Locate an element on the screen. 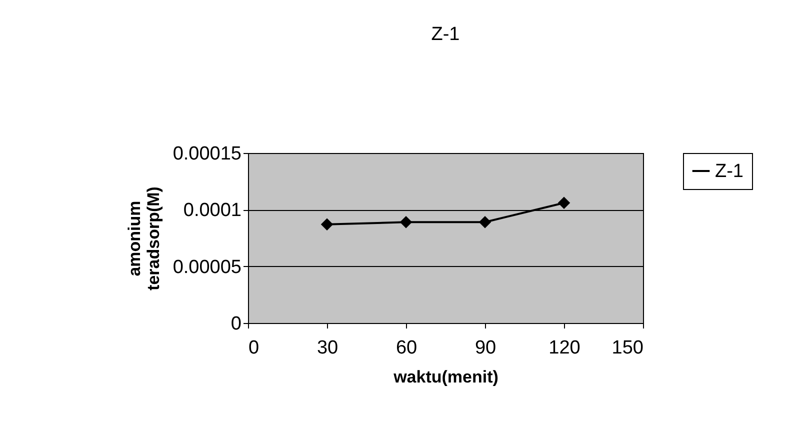 This screenshot has height=426, width=802. x-tick-label: 60 is located at coordinates (407, 348).